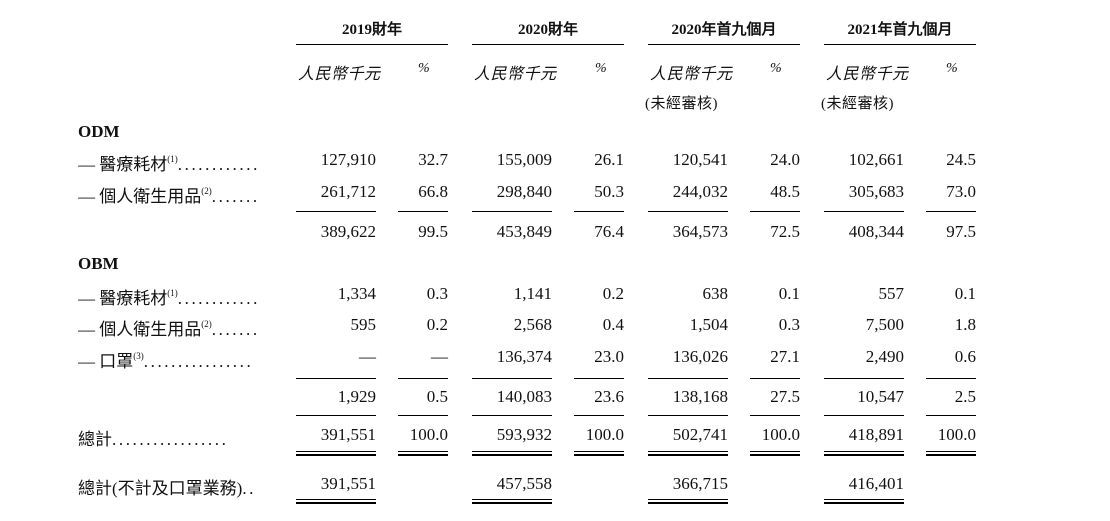  What do you see at coordinates (609, 191) in the screenshot?
I see `table-cell: 50.3` at bounding box center [609, 191].